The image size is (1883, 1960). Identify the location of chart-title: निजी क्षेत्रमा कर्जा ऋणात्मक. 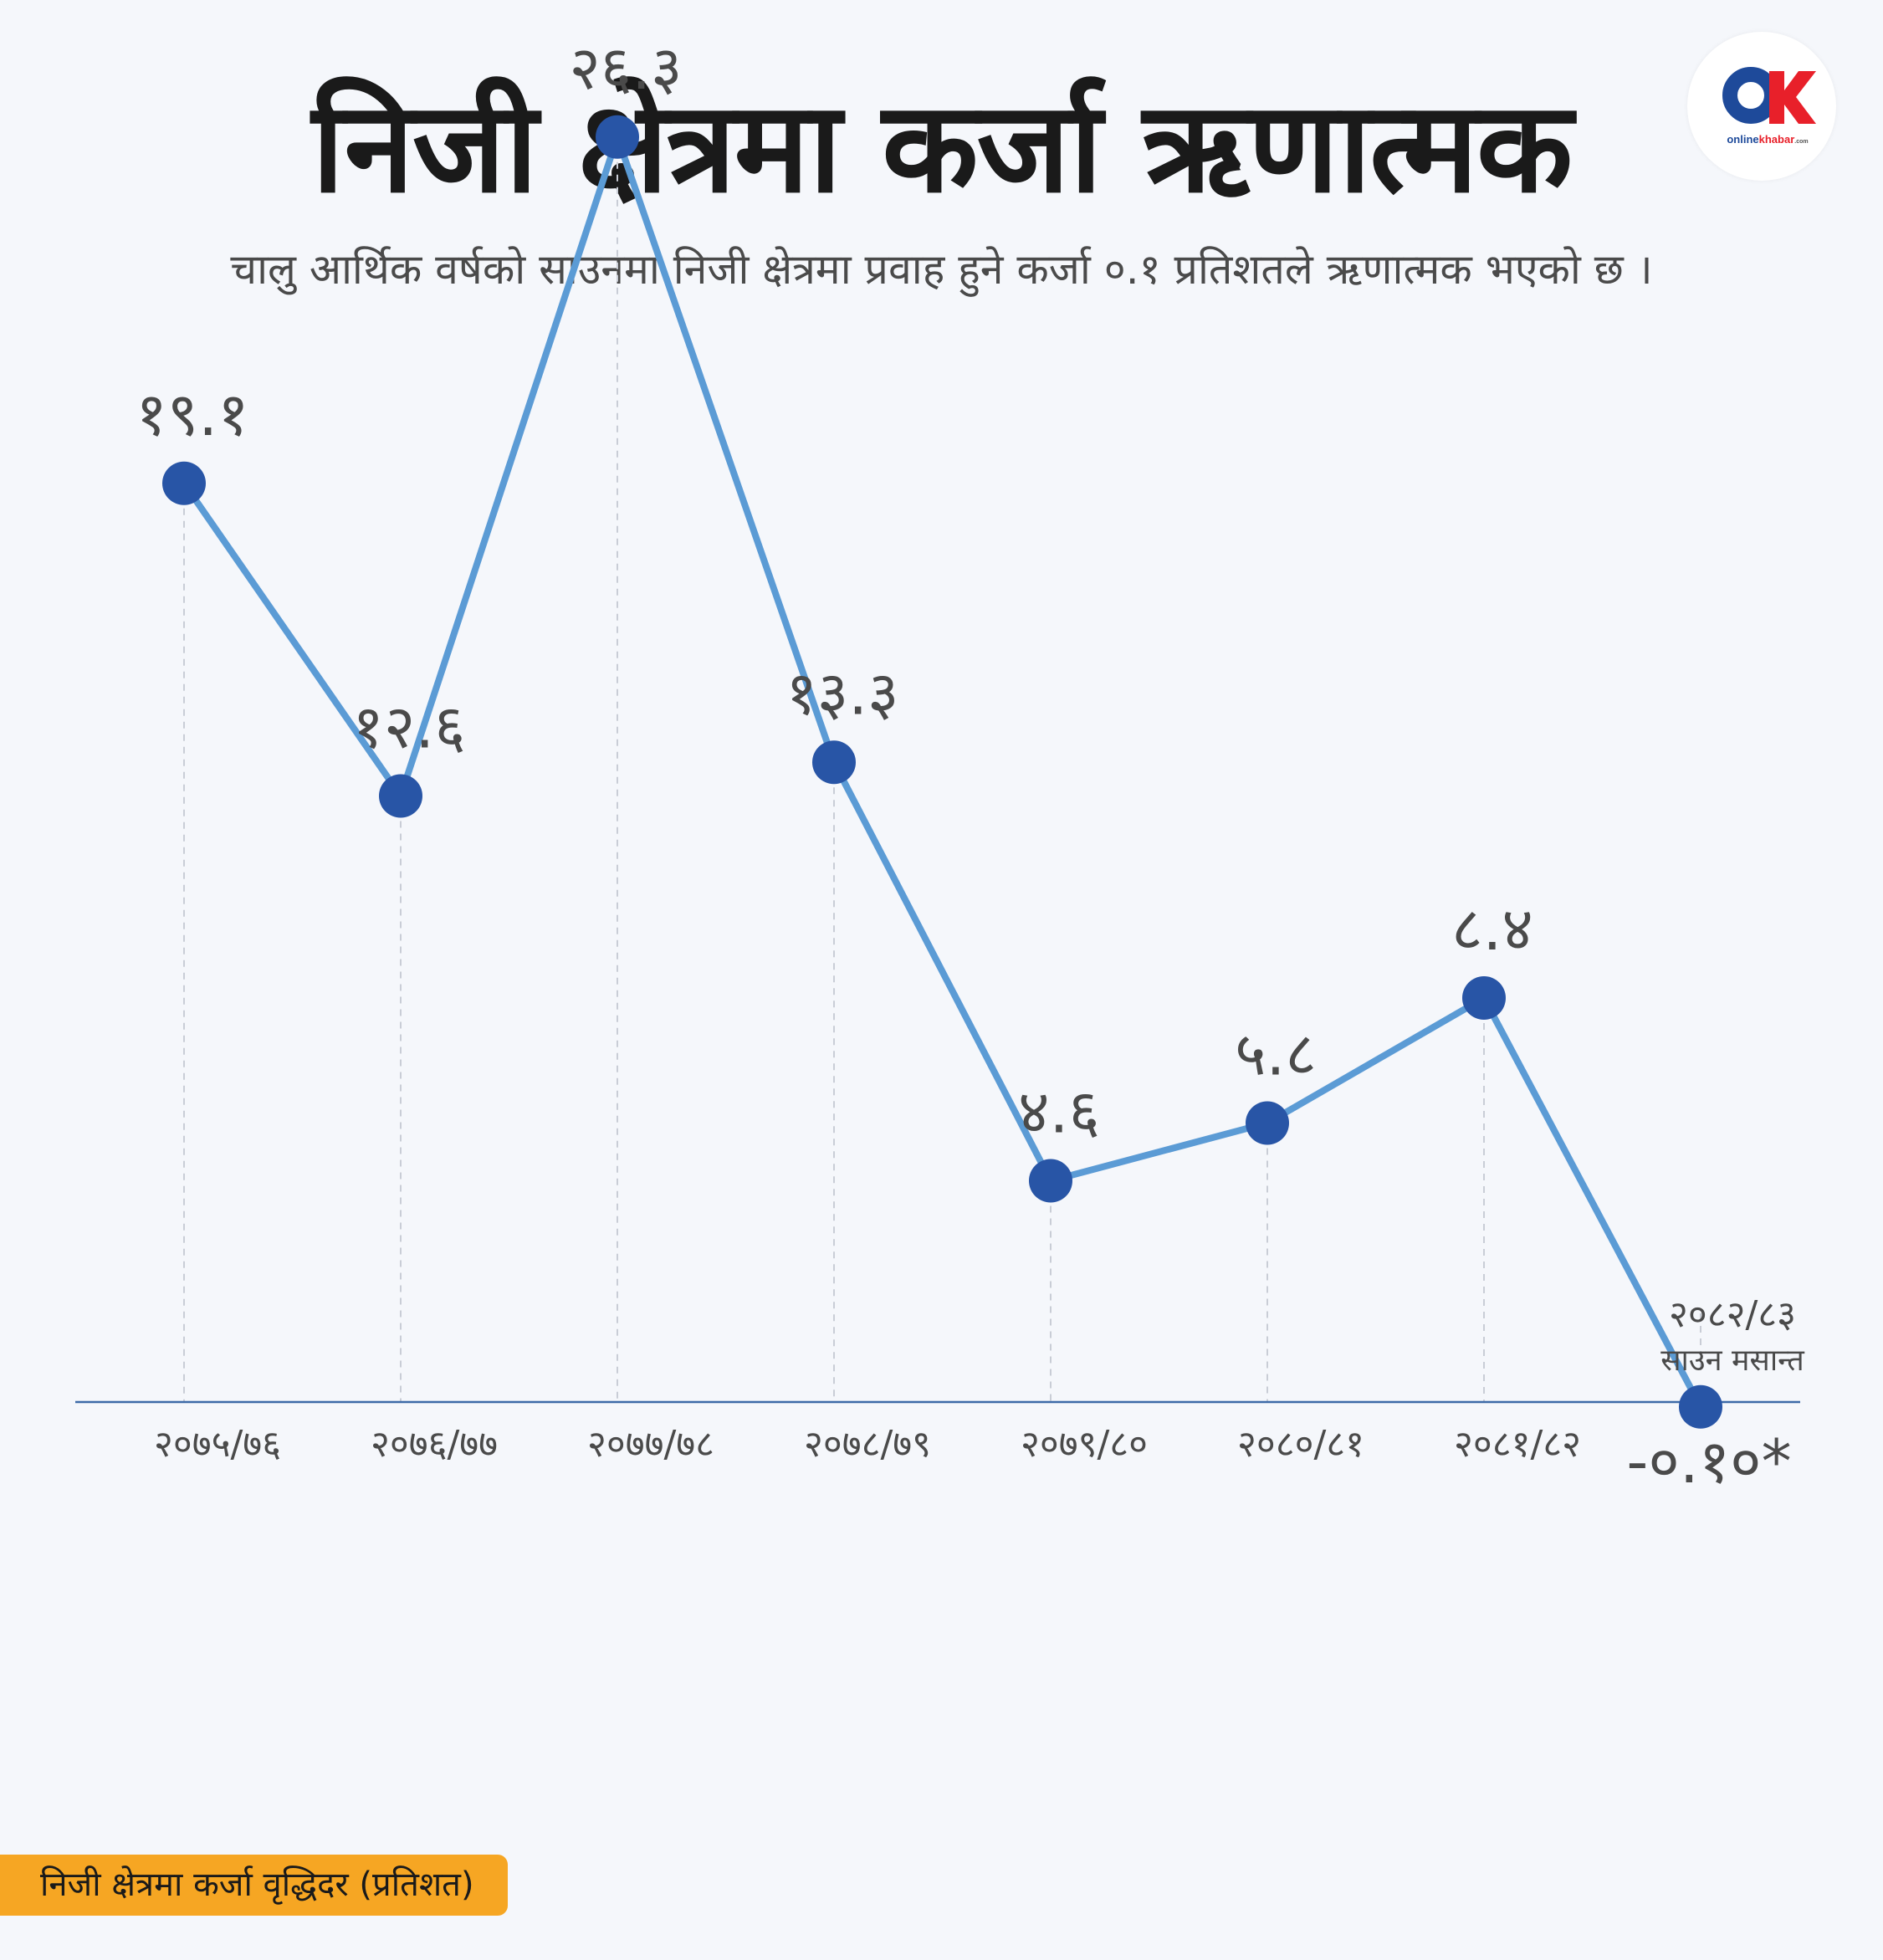
(942, 148).